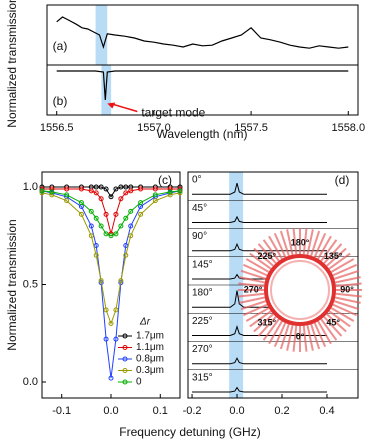 This screenshot has width=374, height=444. Describe the element at coordinates (154, 128) in the screenshot. I see `x-tick-label: 1557.0` at that location.